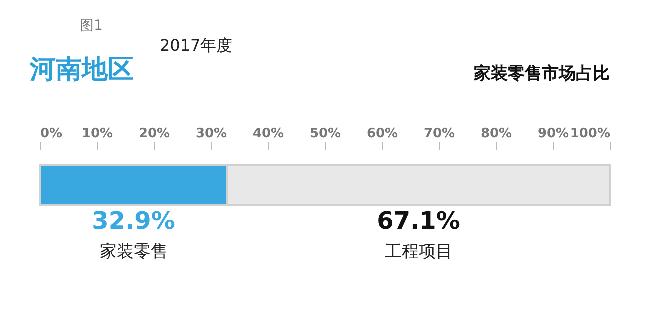 The image size is (650, 320). I want to click on x-tick-label: 80%, so click(496, 134).